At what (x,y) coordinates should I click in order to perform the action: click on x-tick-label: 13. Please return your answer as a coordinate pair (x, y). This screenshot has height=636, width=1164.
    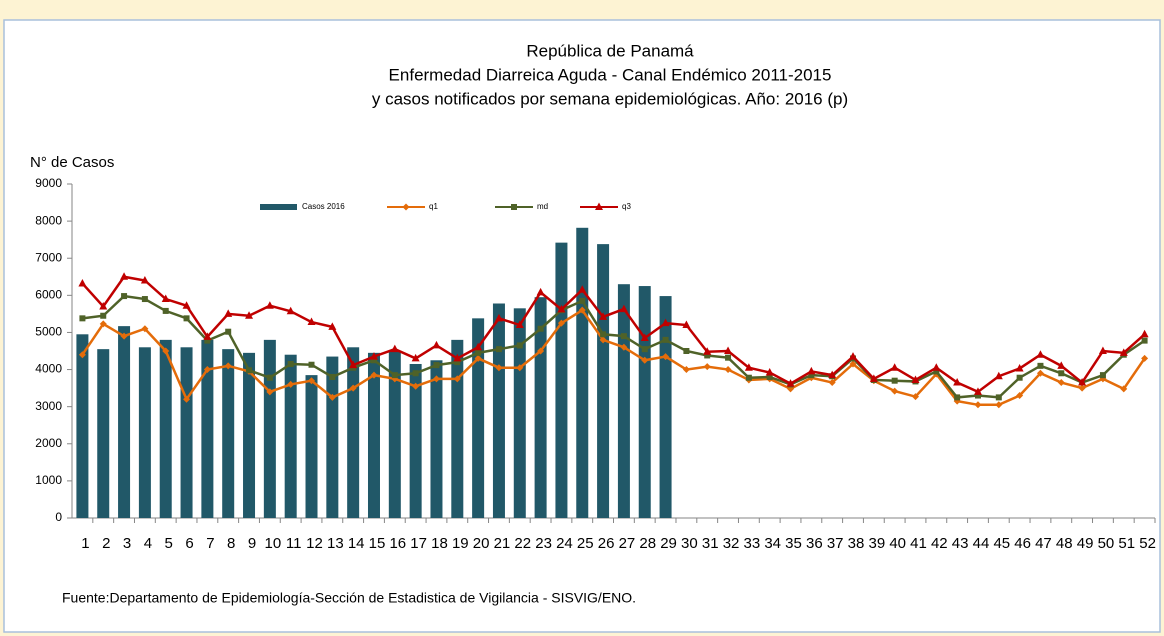
    Looking at the image, I should click on (335, 543).